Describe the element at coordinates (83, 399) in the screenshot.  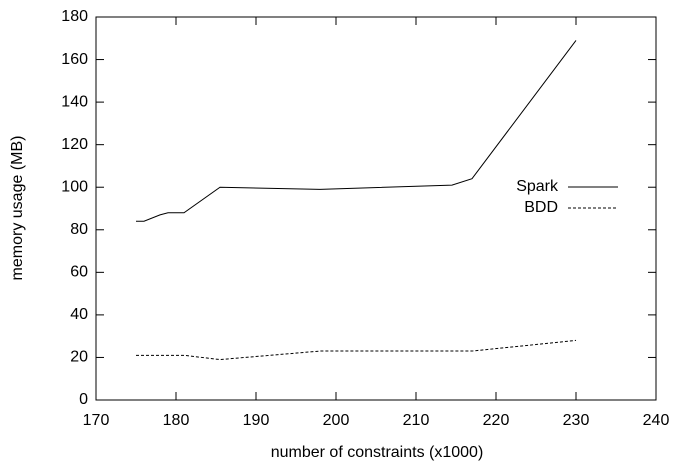
I see `y-tick-label: 0` at that location.